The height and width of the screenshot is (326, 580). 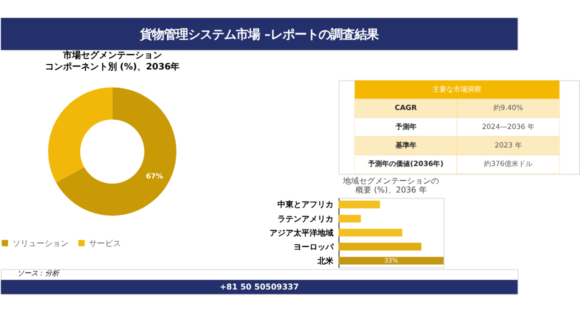 I want to click on text: 2023 年, so click(x=508, y=145).